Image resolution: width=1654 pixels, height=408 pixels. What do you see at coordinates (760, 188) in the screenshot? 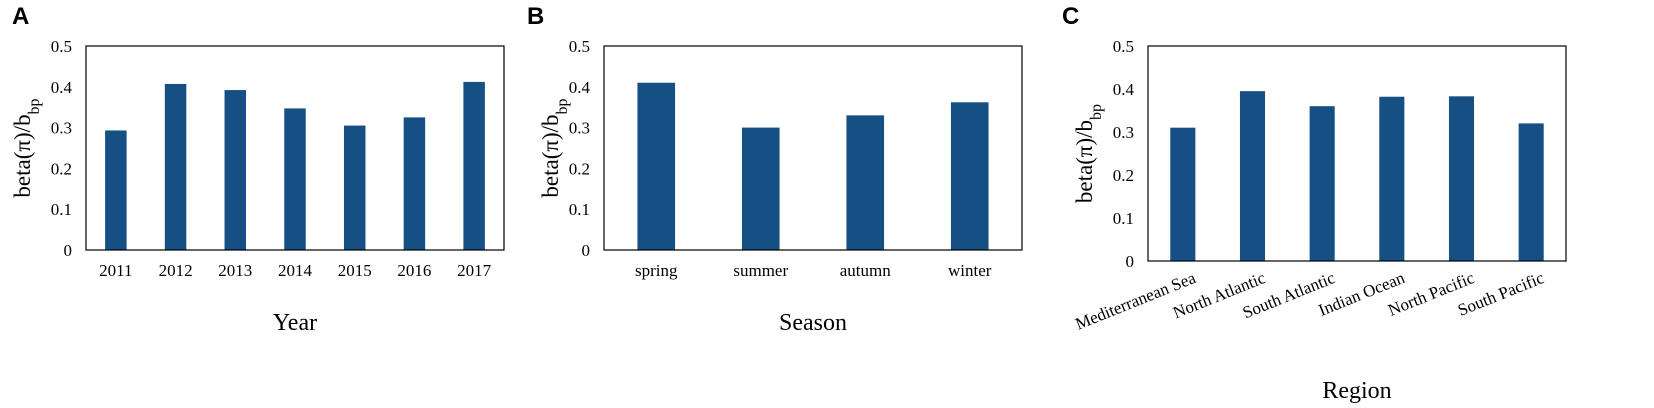
I see `bar-summer` at bounding box center [760, 188].